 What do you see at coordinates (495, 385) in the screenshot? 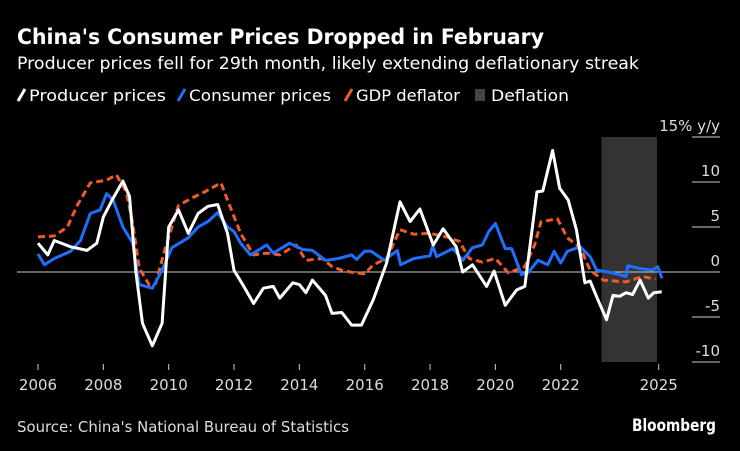
I see `x-tick-label: 2020` at bounding box center [495, 385].